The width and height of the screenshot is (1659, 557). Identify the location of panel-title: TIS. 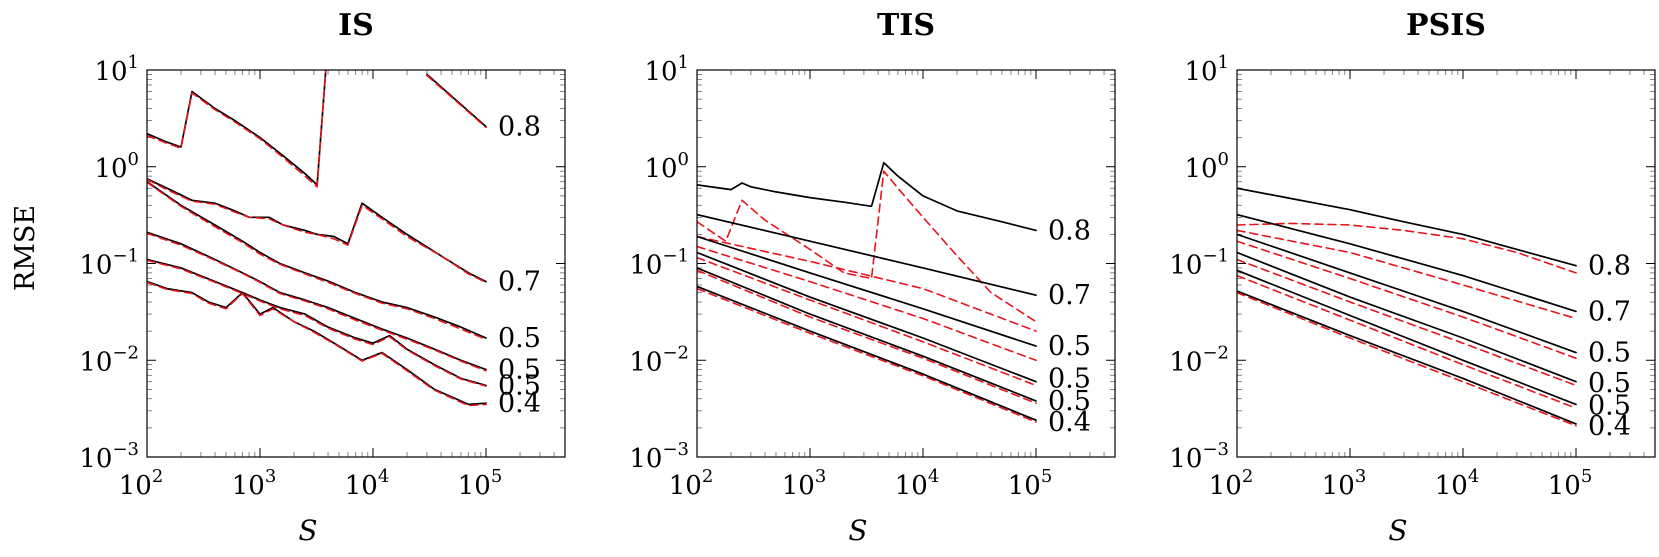
(906, 25).